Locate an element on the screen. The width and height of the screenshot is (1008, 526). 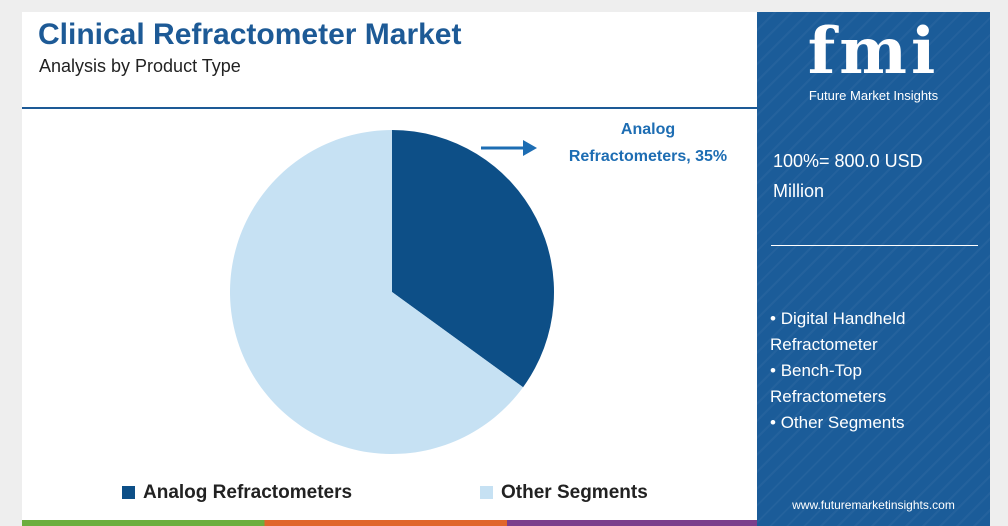
segment-item: Digital Handheld Refractometer is located at coordinates (875, 332).